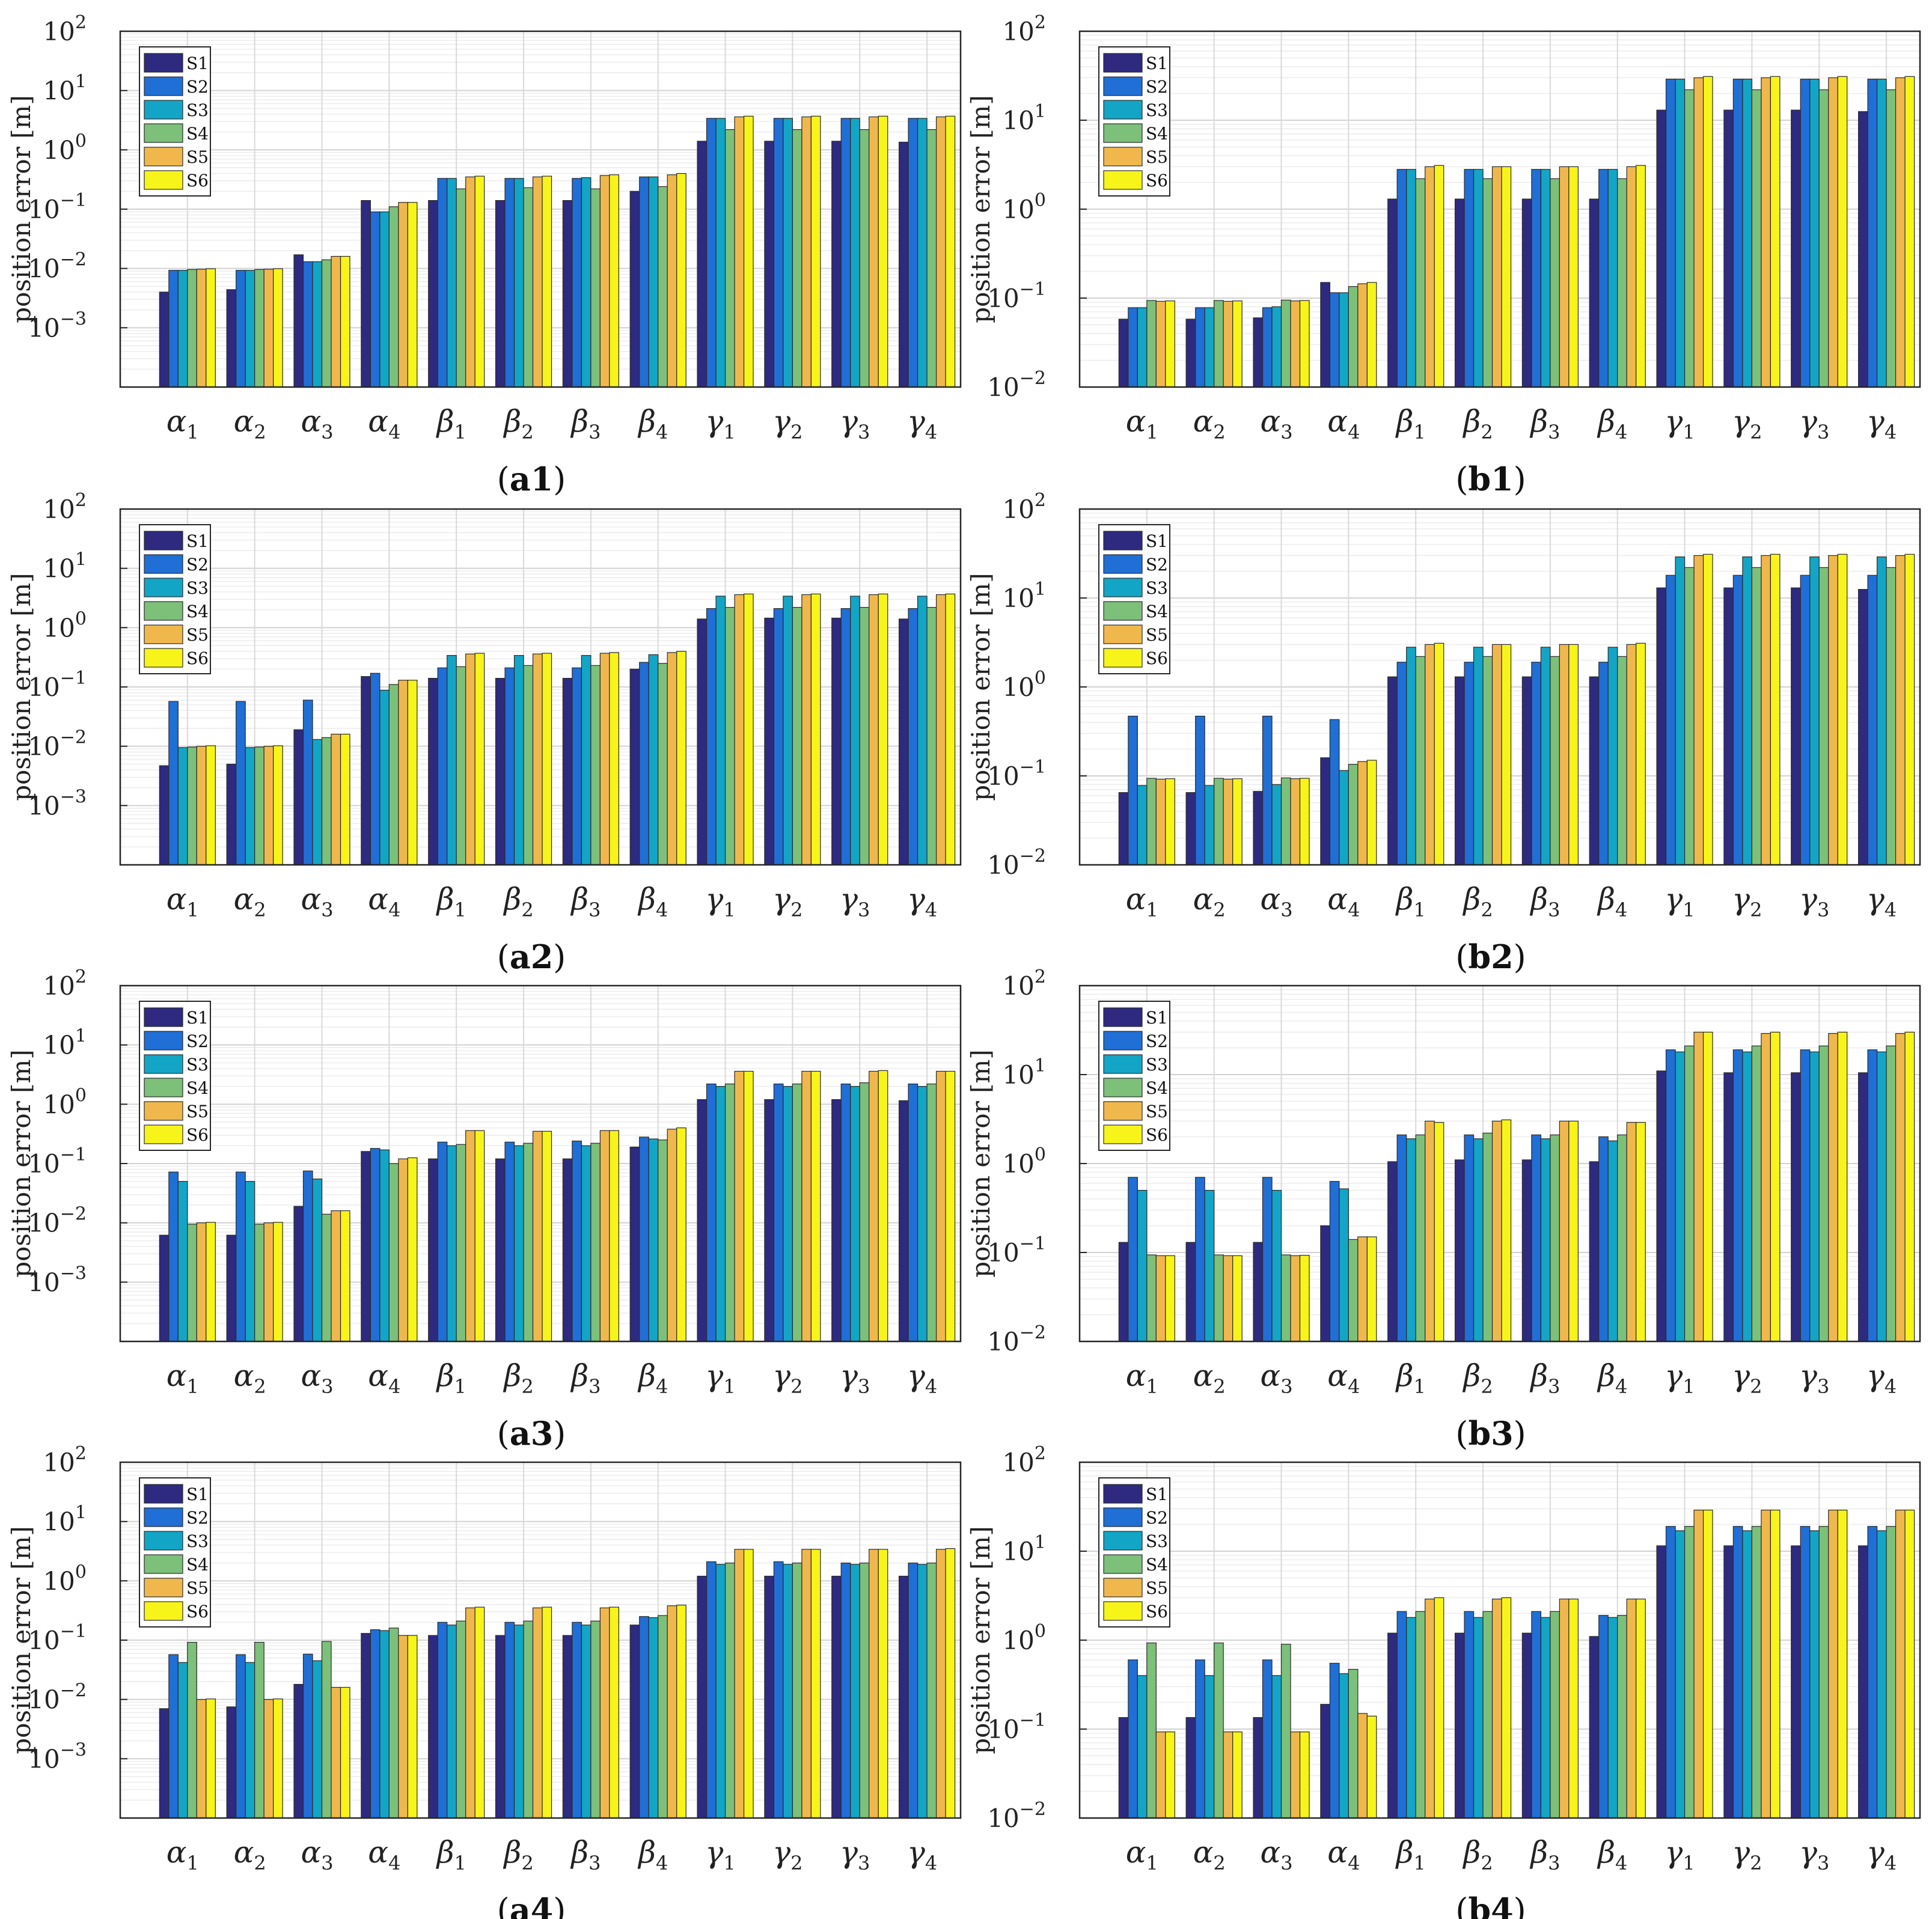  What do you see at coordinates (57, 1280) in the screenshot?
I see `y-tick-label: 10⁻³` at bounding box center [57, 1280].